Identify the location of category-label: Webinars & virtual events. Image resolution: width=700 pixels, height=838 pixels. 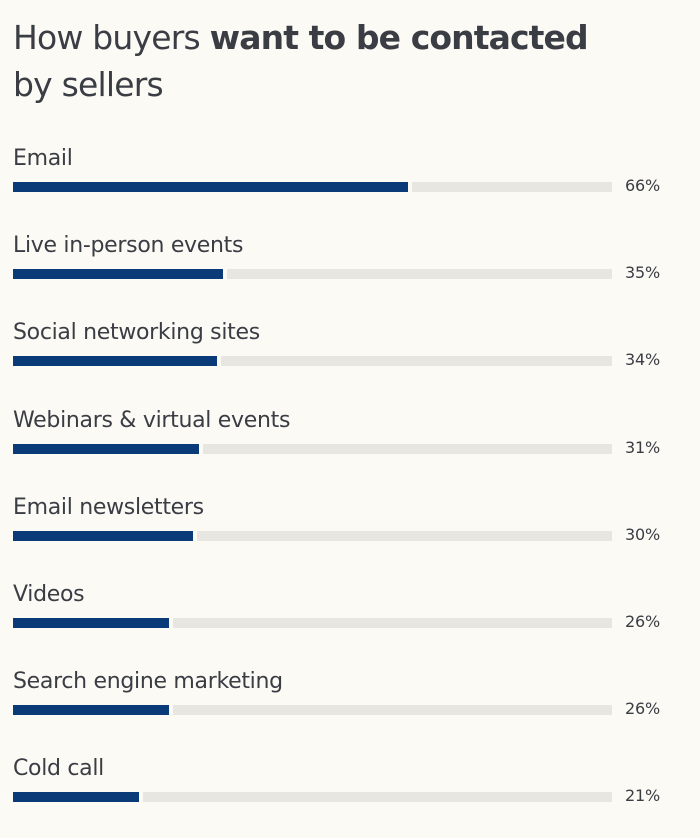
(152, 420).